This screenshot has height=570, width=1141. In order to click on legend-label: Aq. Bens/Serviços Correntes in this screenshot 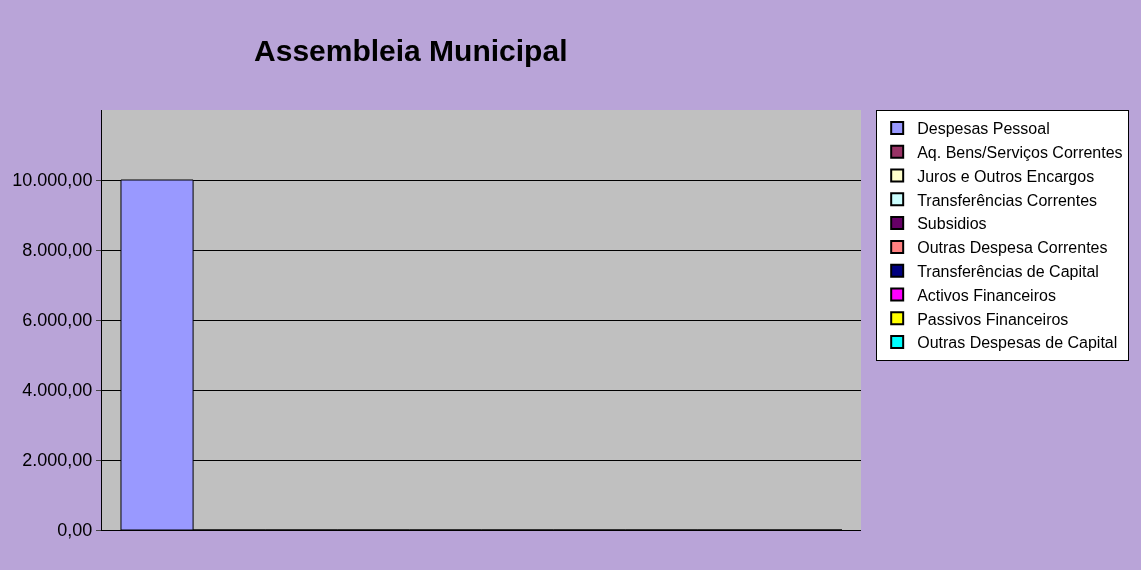, I will do `click(1020, 152)`.